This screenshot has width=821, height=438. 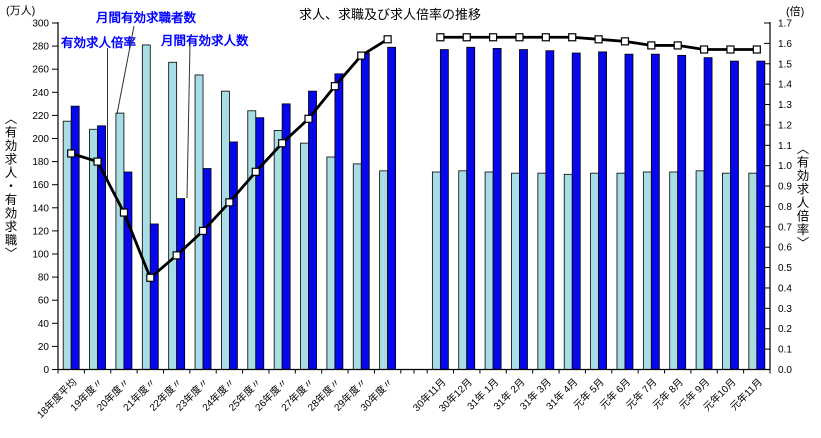 I want to click on left-axis-tick-label: 100, so click(x=40, y=255).